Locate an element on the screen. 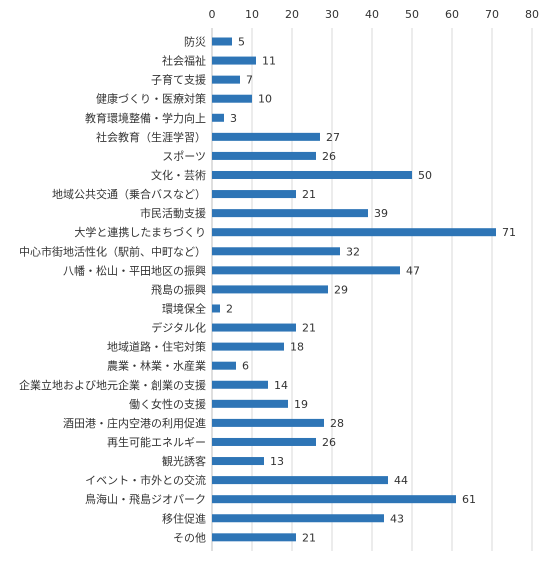 Image resolution: width=550 pixels, height=561 pixels. data-label: 18 is located at coordinates (297, 347).